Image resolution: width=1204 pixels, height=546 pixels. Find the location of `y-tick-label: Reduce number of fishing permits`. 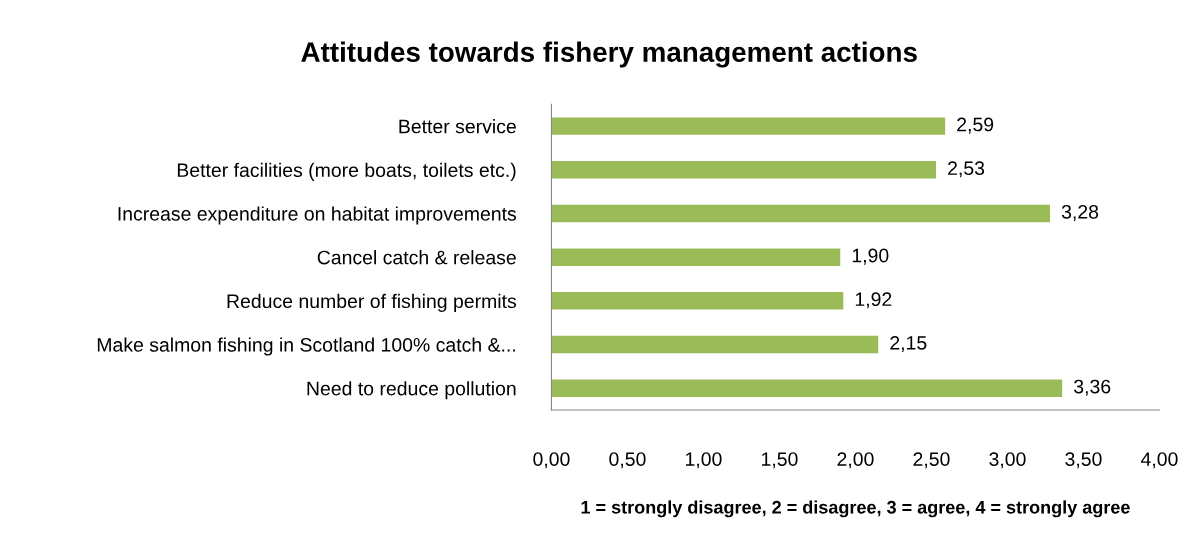

y-tick-label: Reduce number of fishing permits is located at coordinates (372, 302).